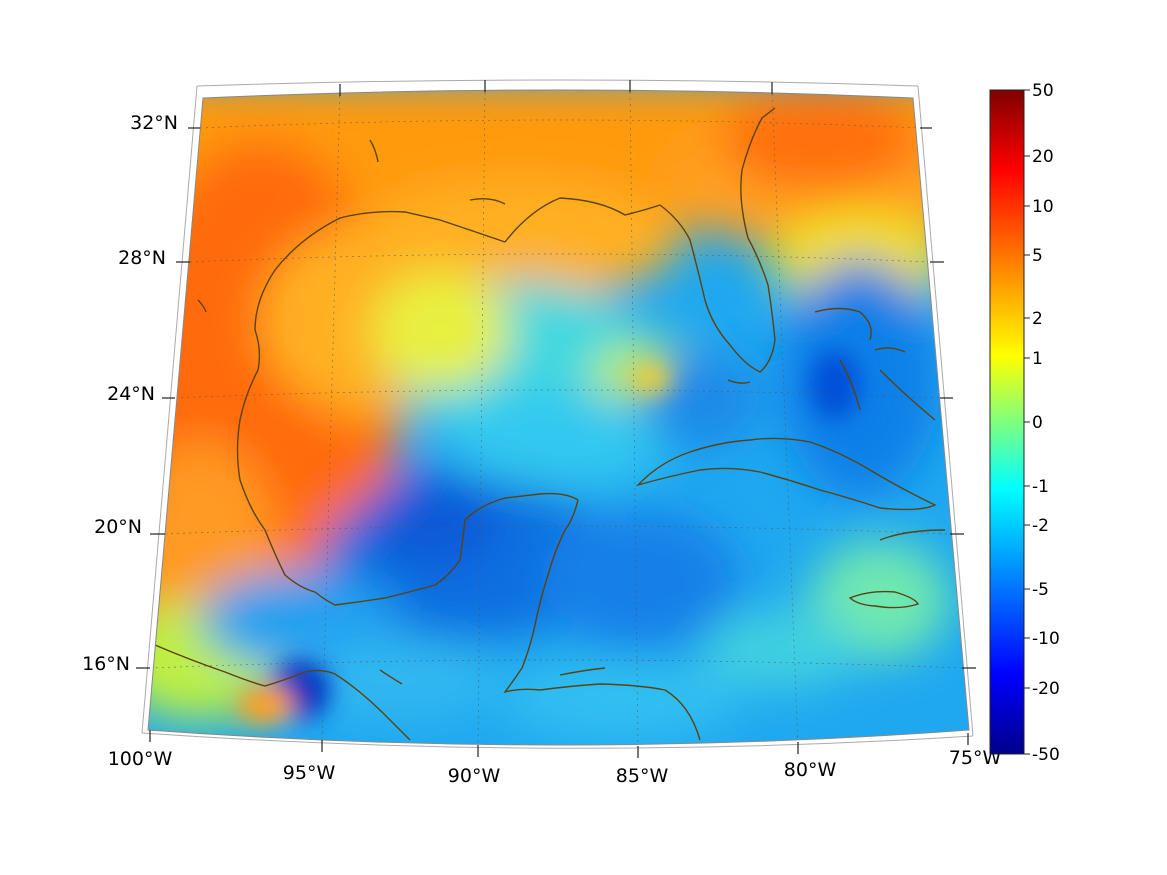 The image size is (1167, 875). What do you see at coordinates (1046, 755) in the screenshot?
I see `colorbar-tick-label: -50` at bounding box center [1046, 755].